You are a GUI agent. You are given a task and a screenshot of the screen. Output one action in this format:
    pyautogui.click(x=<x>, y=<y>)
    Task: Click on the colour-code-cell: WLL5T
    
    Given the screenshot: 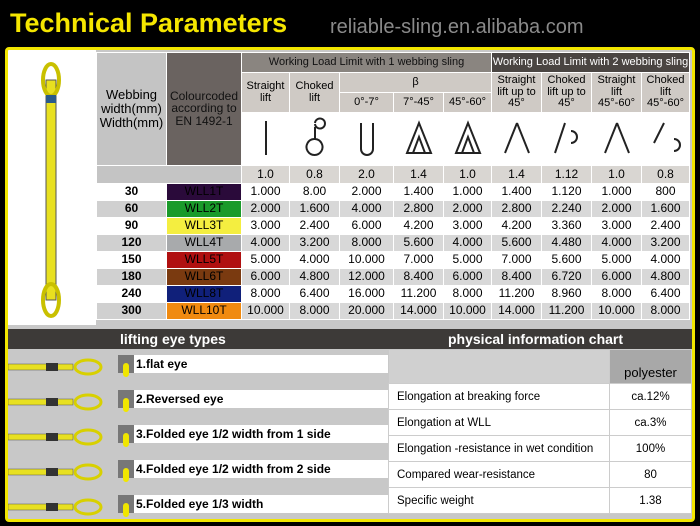 What is the action you would take?
    pyautogui.click(x=204, y=259)
    